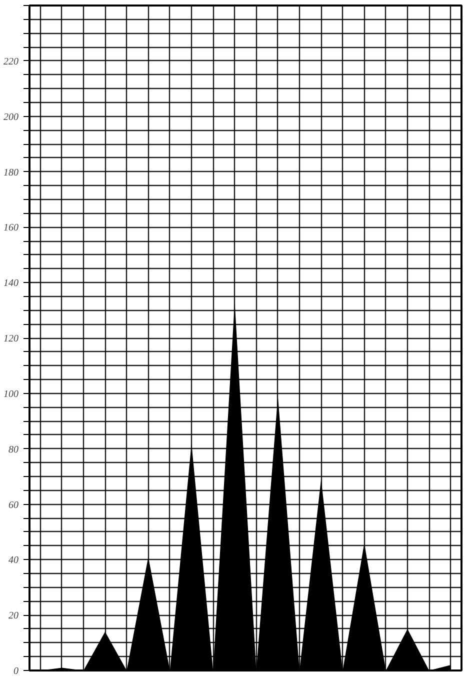 This screenshot has width=470, height=681. I want to click on y-tick-label: 20, so click(13, 616).